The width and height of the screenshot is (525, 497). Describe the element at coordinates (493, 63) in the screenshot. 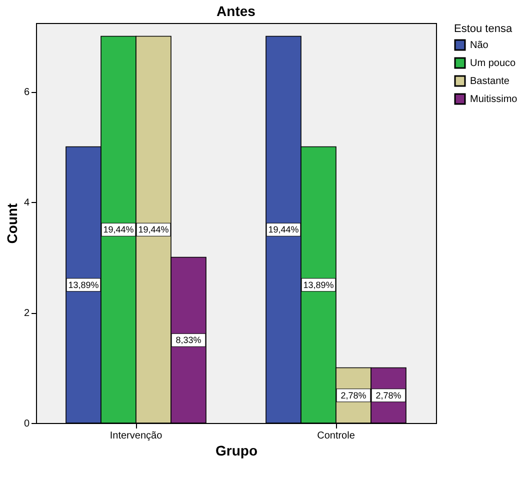

I see `legend-label: Um pouco` at that location.